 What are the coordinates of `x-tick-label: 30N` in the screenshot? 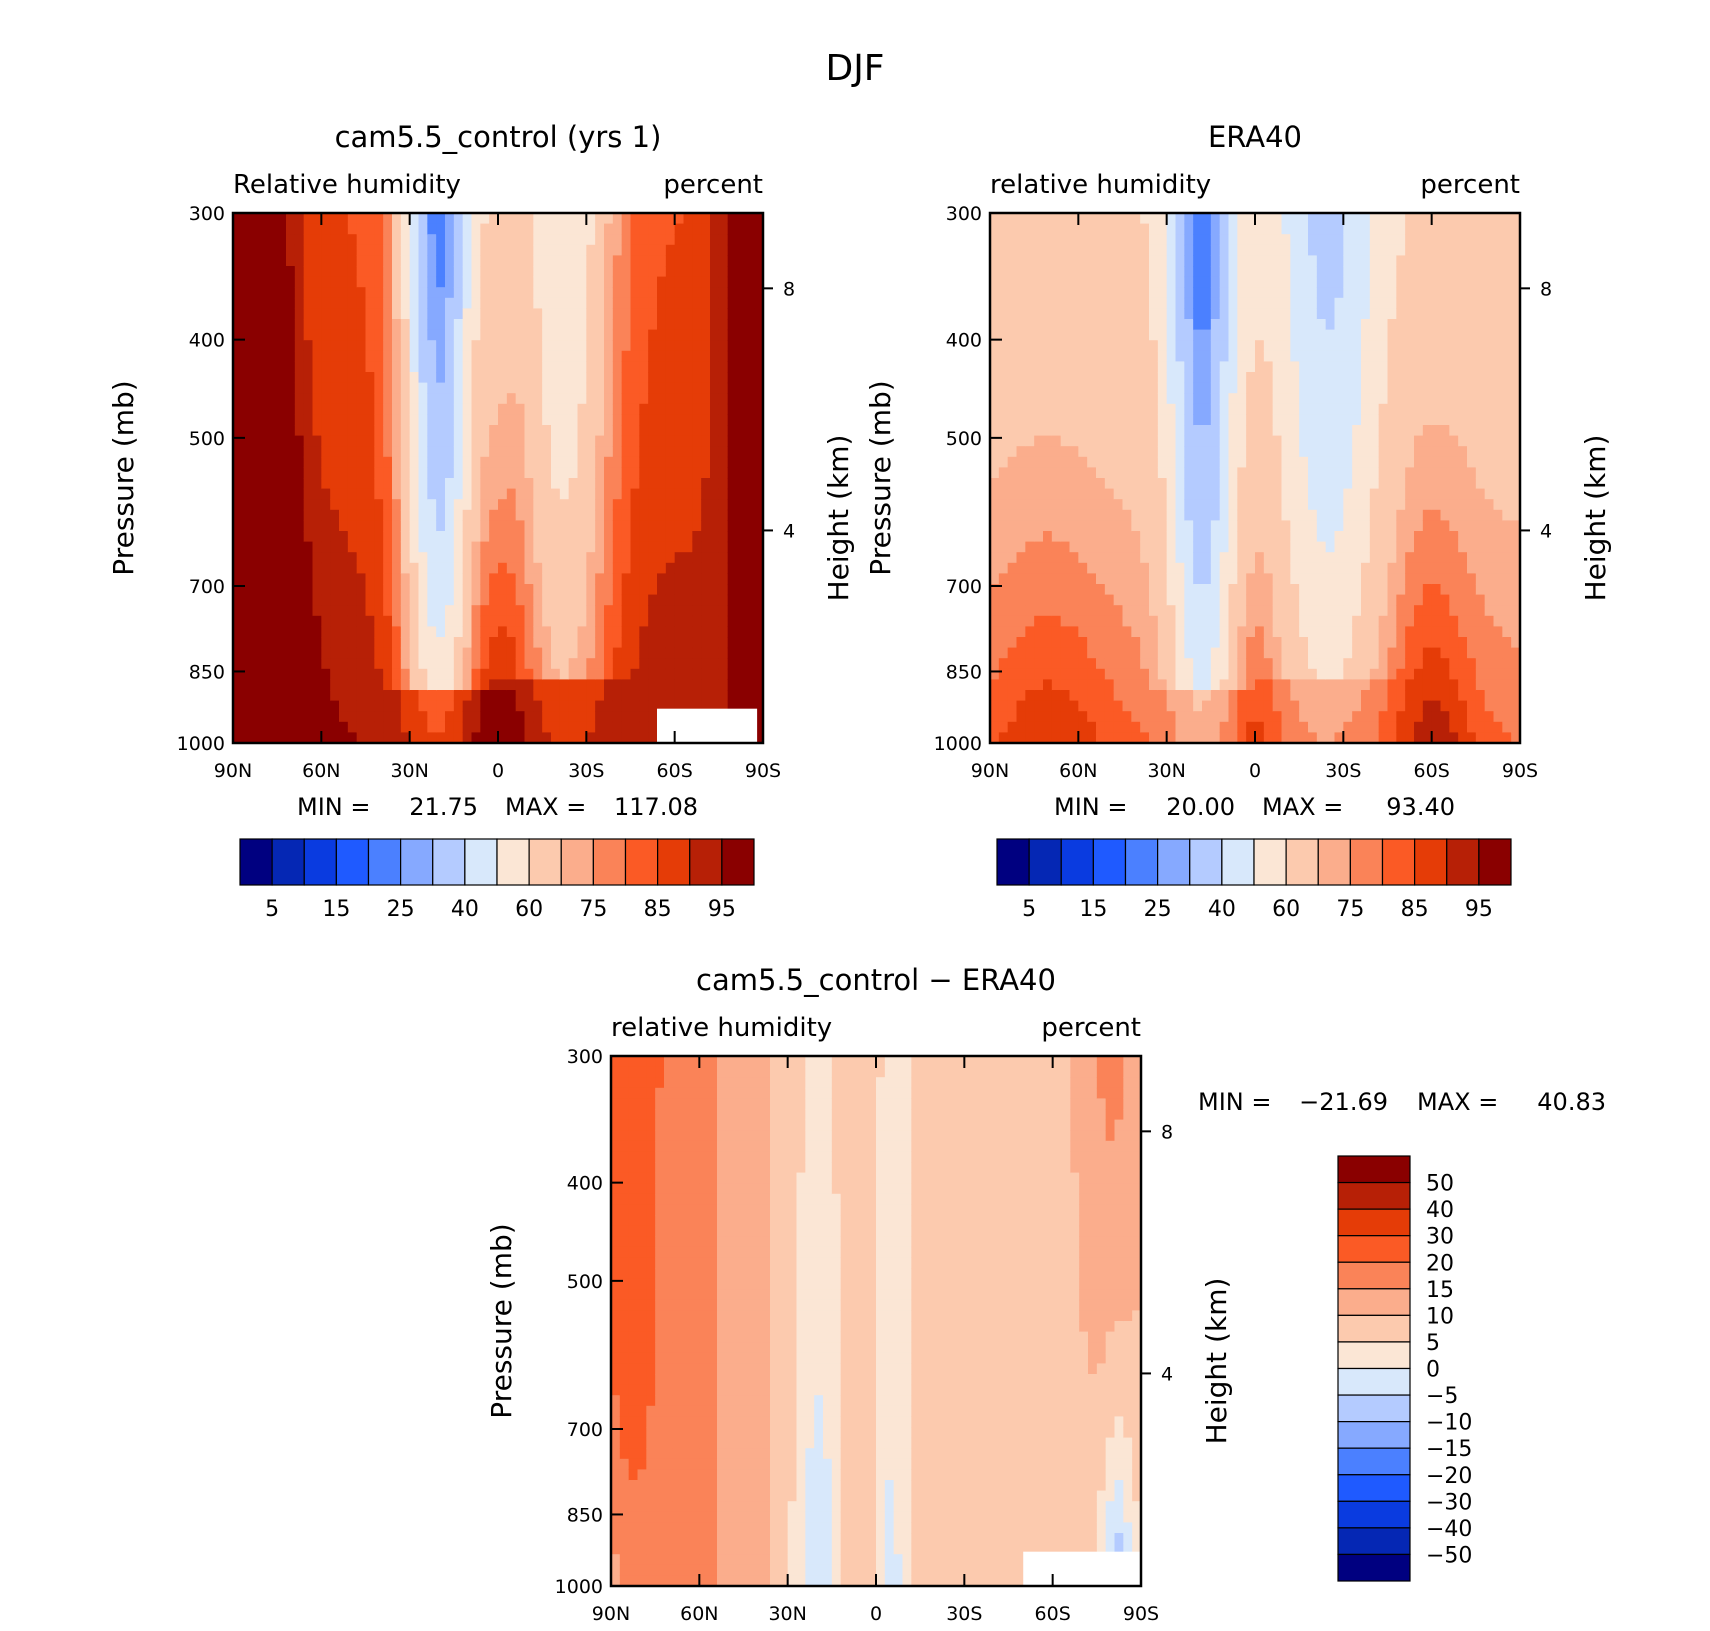 It's located at (409, 771).